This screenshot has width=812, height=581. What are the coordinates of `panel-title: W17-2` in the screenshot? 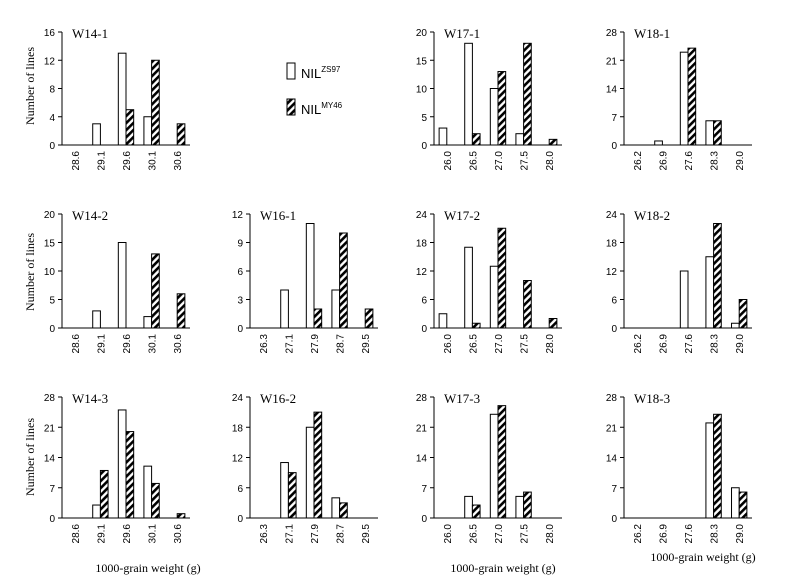 It's located at (462, 215).